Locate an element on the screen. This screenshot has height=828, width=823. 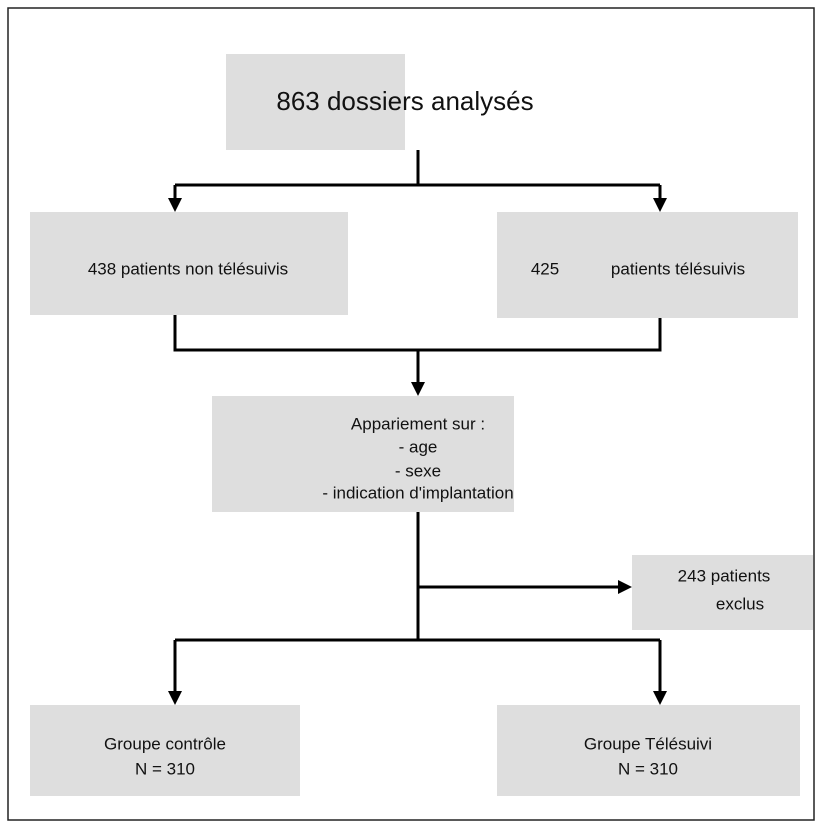
node-label: 438 patients non télésuivis is located at coordinates (188, 268).